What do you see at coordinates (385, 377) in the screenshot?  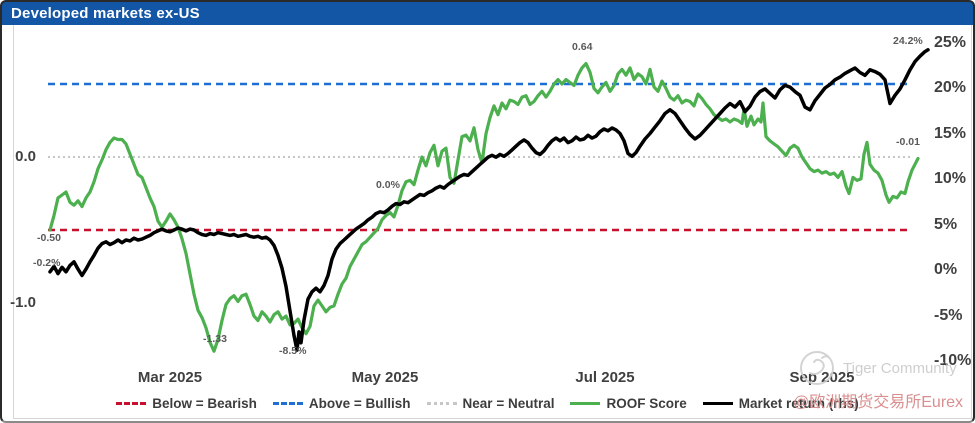 I see `x-axis-tick: May 2025` at bounding box center [385, 377].